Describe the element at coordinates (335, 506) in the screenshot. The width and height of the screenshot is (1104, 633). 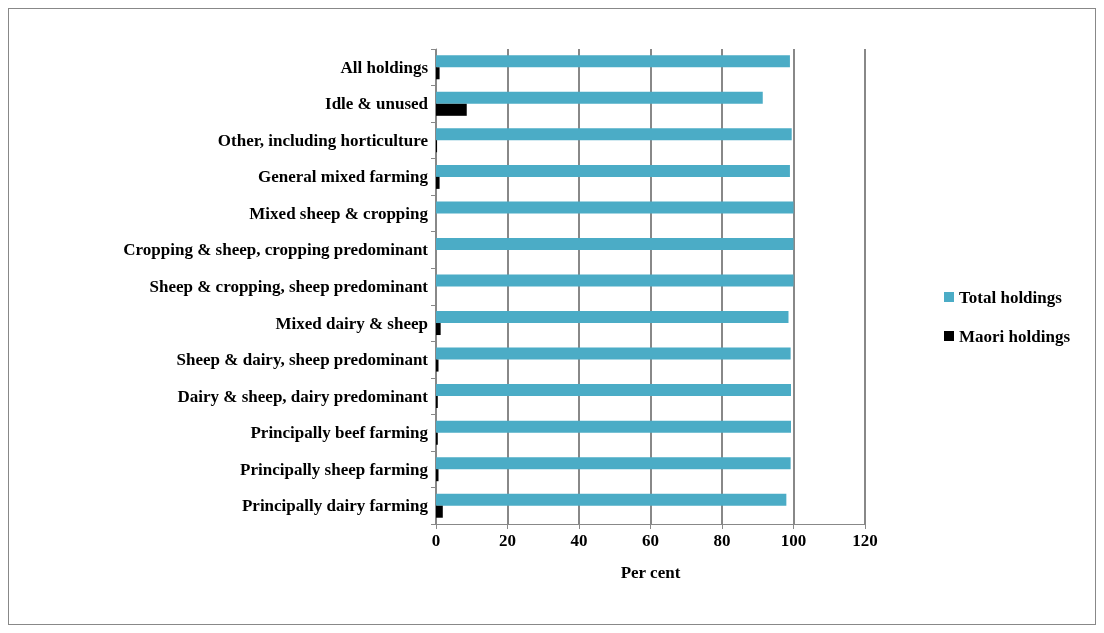
I see `y-tick-label: Principally dairy farming` at that location.